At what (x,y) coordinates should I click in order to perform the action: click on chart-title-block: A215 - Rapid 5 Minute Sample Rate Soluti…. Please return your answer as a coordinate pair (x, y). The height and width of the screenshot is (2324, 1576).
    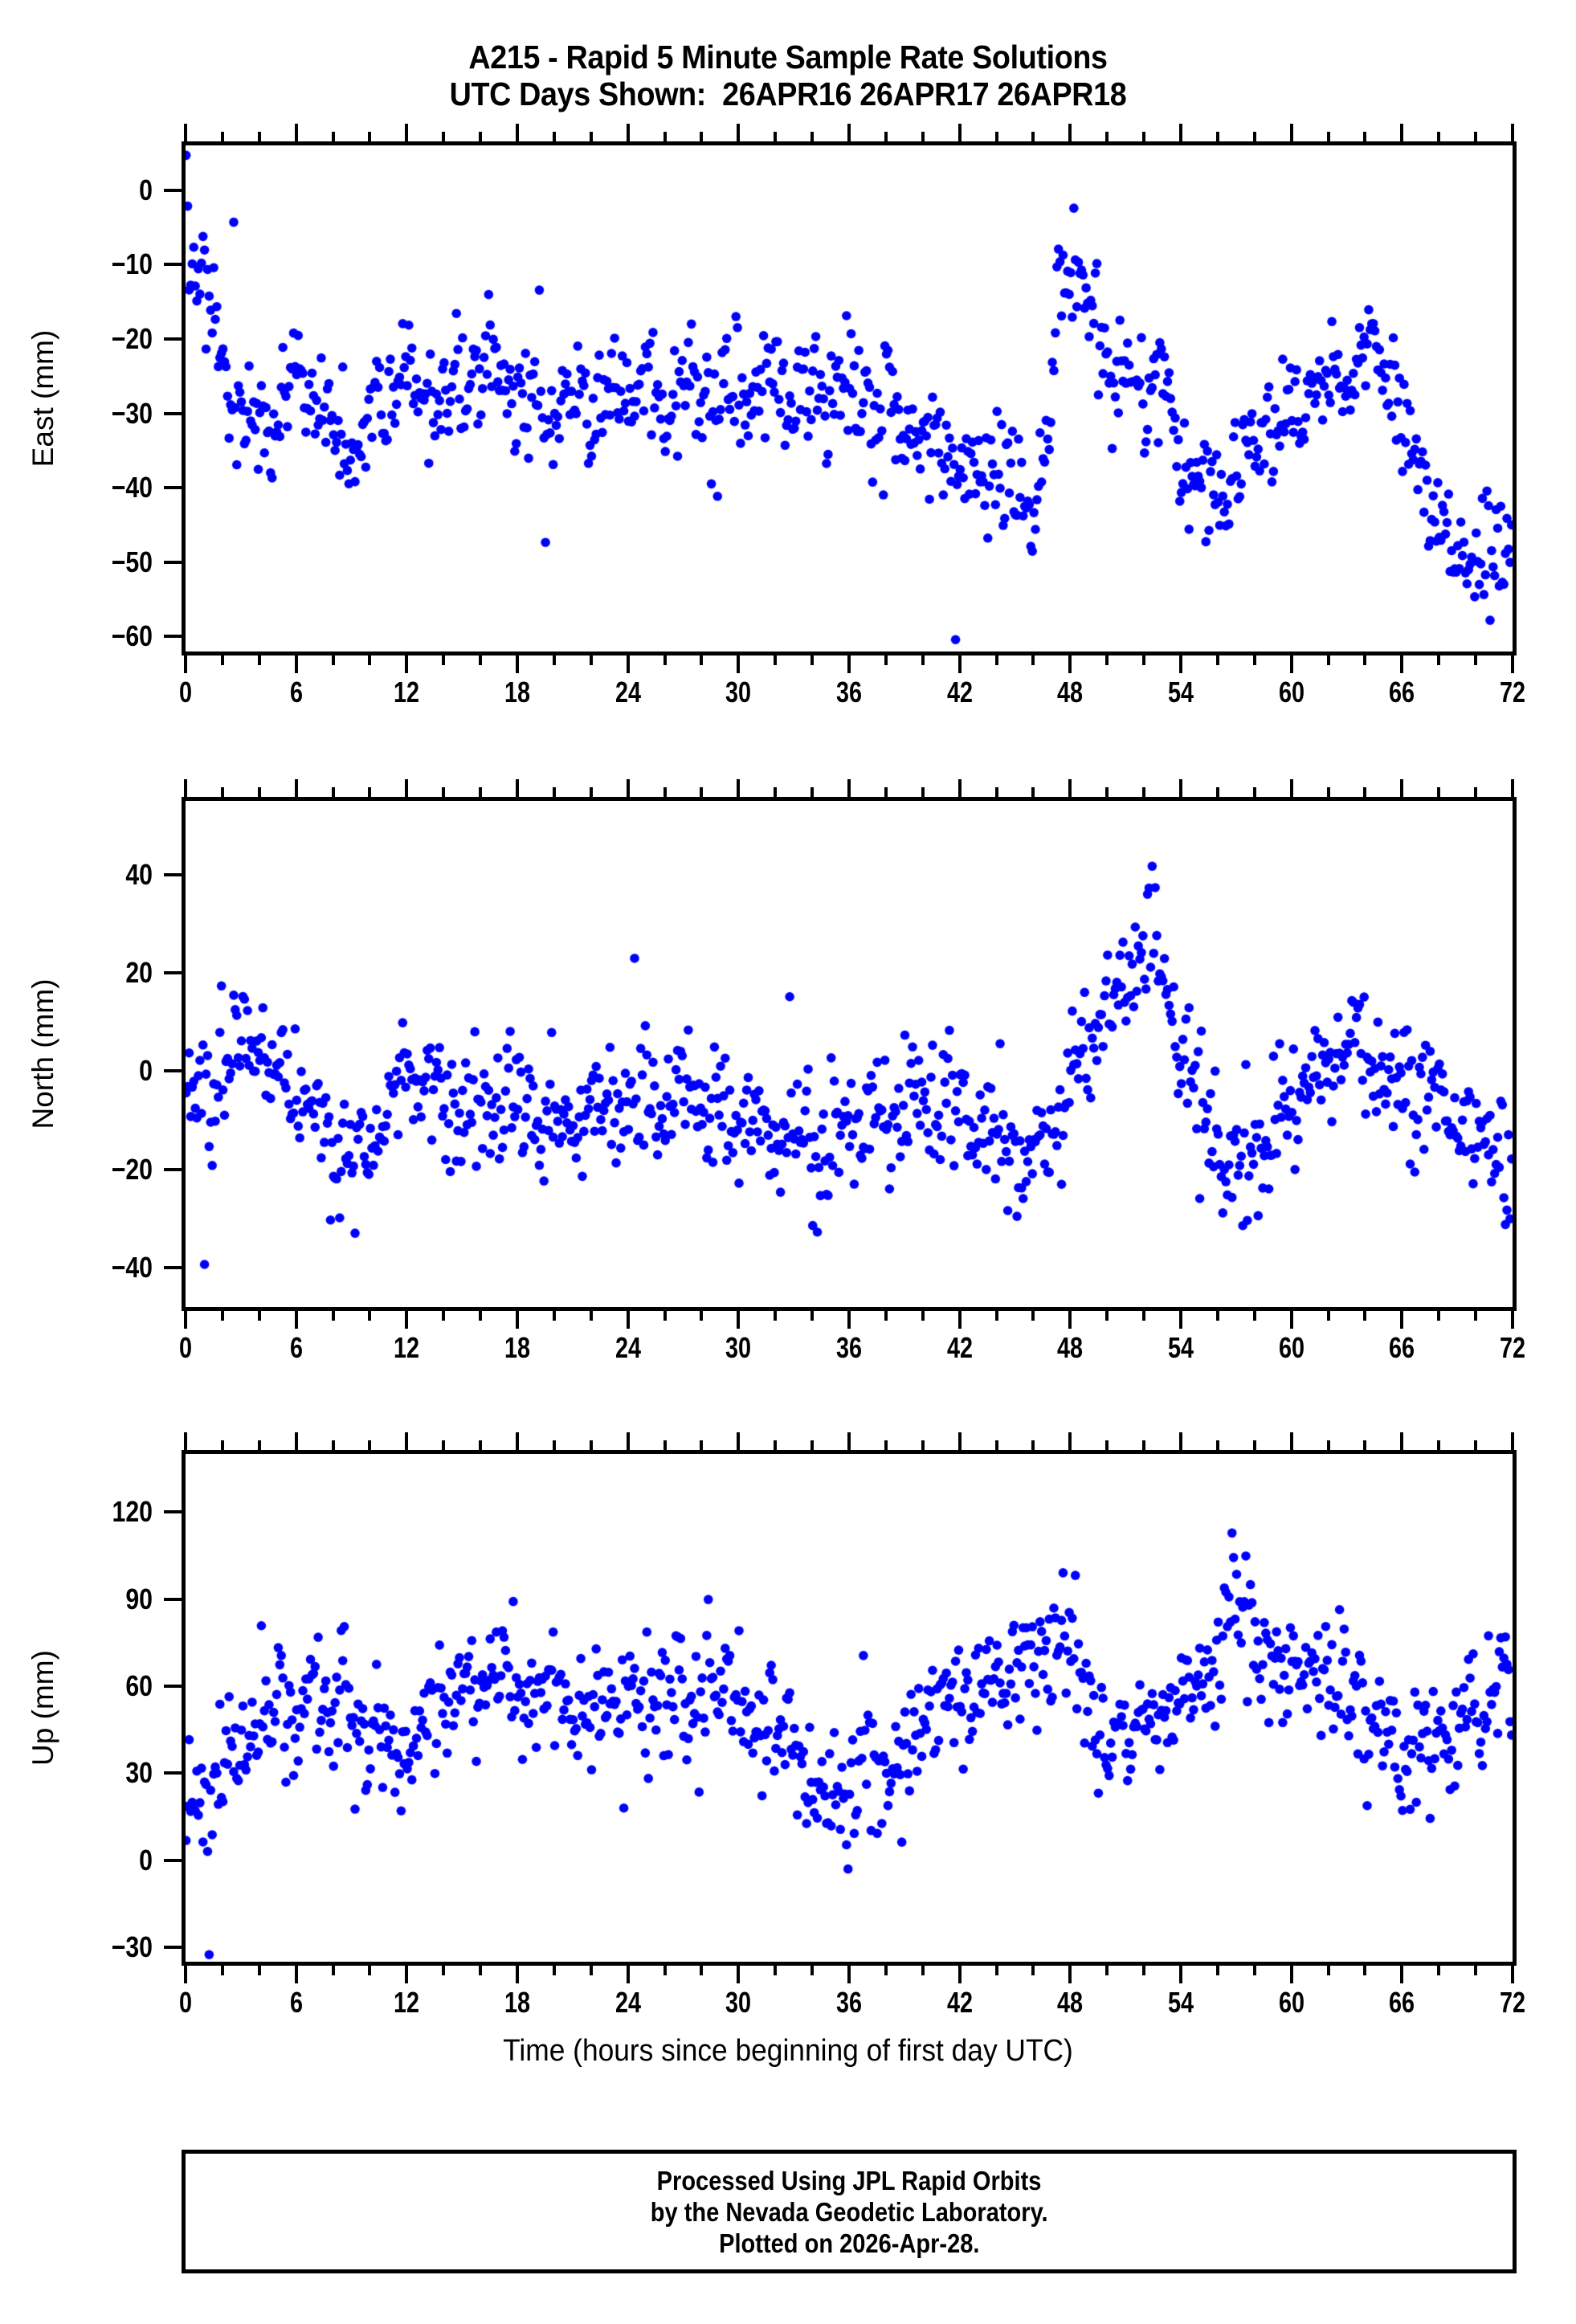
    Looking at the image, I should click on (788, 75).